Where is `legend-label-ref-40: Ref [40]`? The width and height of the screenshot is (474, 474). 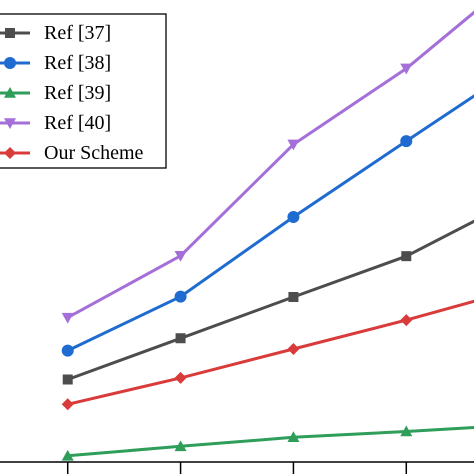
legend-label-ref-40: Ref [40] is located at coordinates (77, 123).